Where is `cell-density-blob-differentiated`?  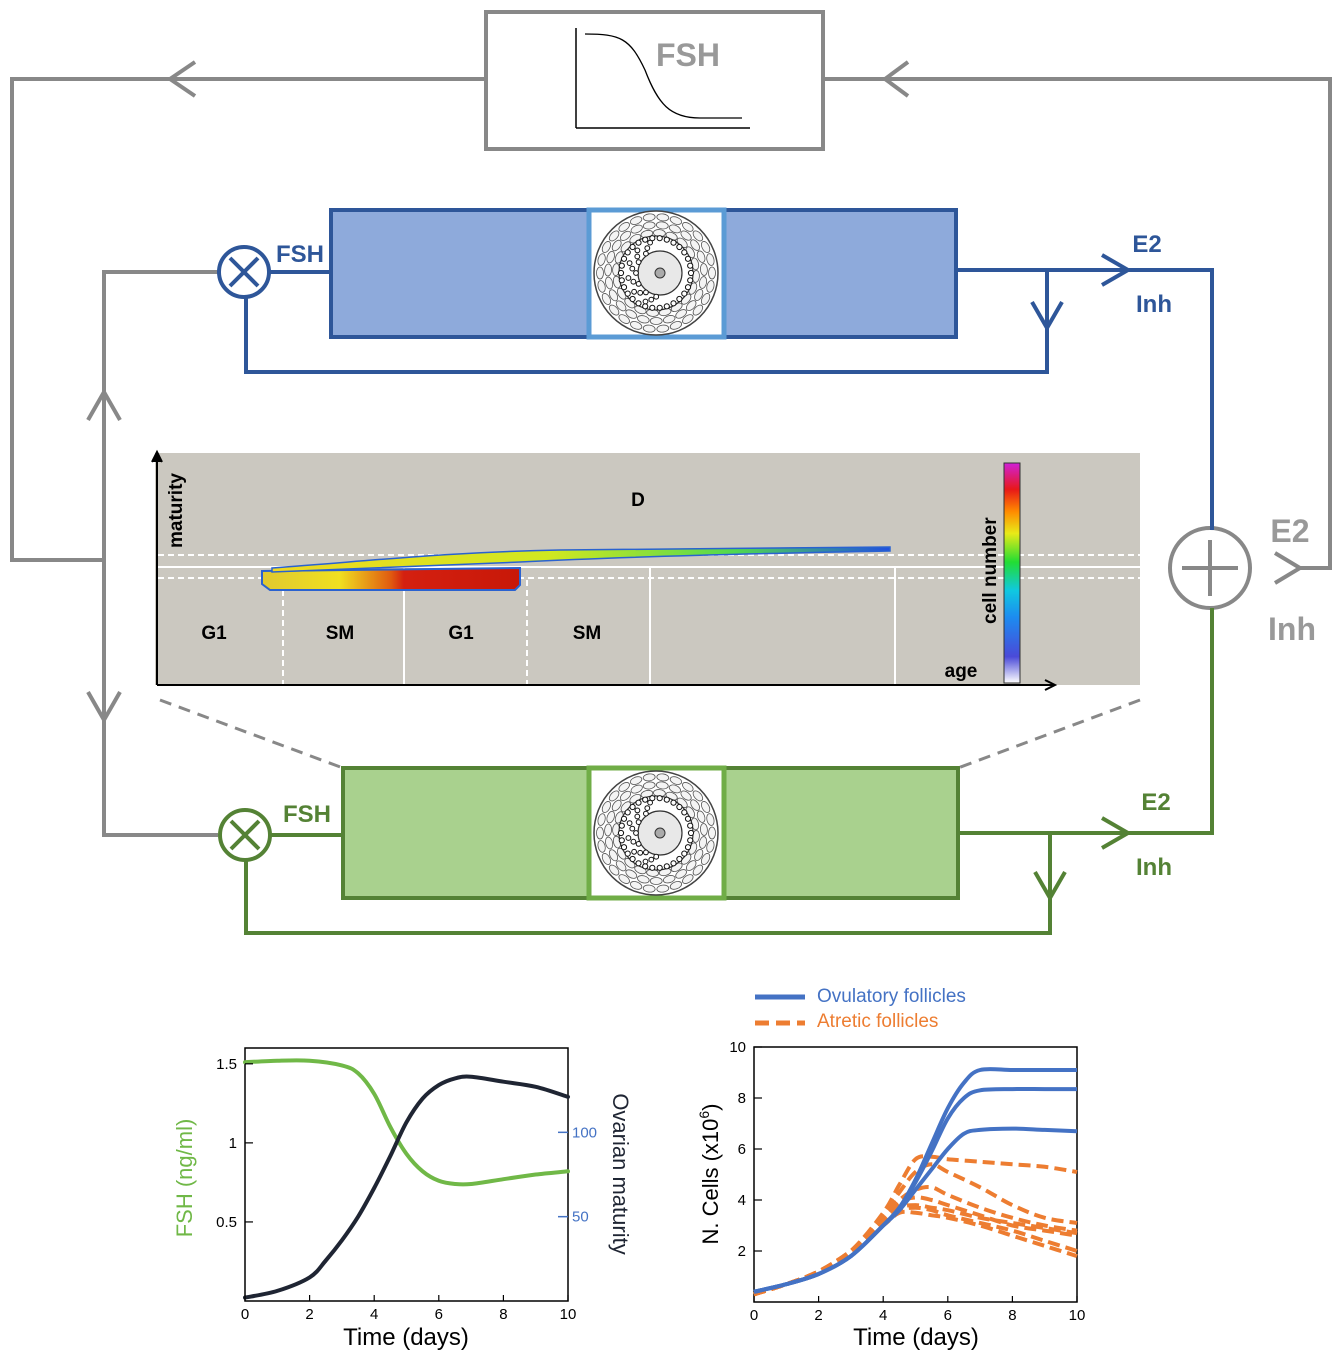
cell-density-blob-differentiated is located at coordinates (581, 559).